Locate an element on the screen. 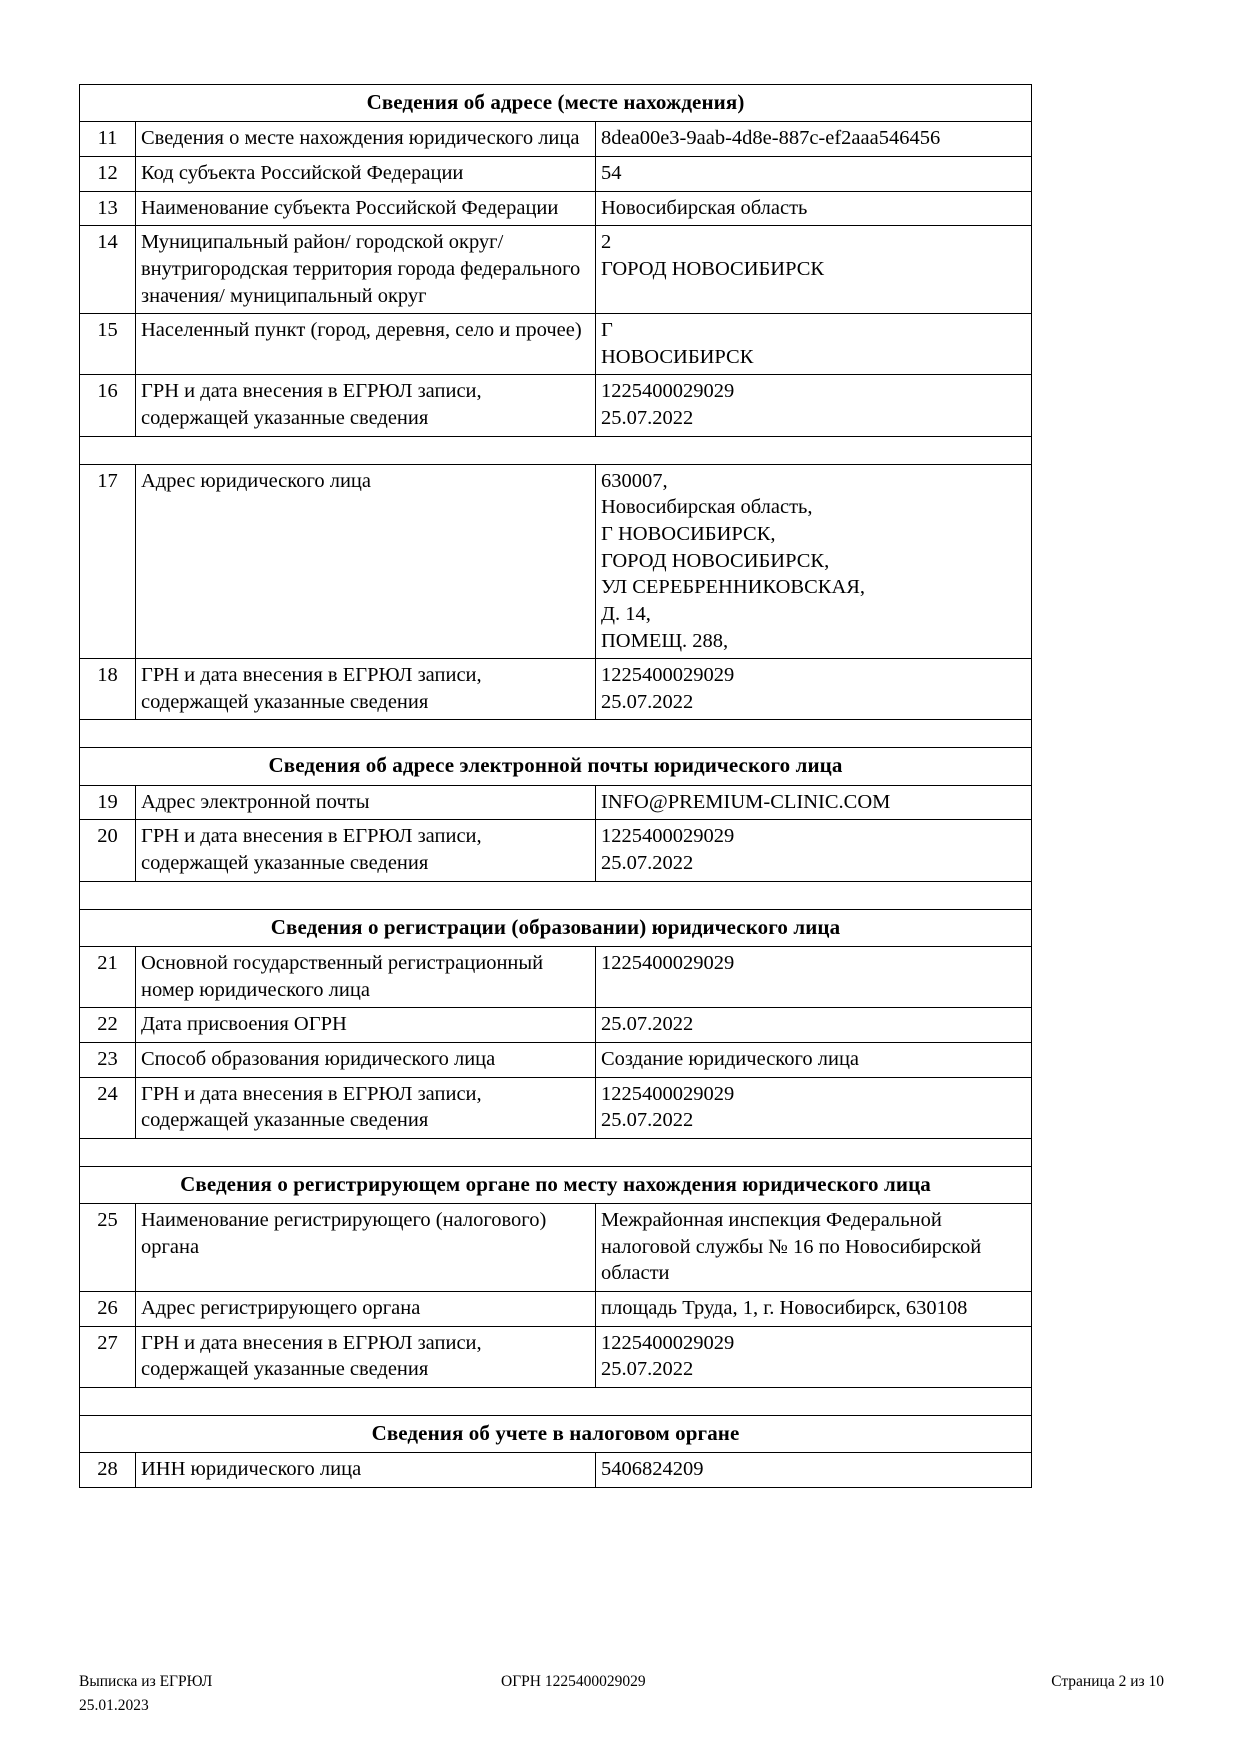 The height and width of the screenshot is (1754, 1241). section-title: Сведения об адресе (месте нахождения) is located at coordinates (555, 103).